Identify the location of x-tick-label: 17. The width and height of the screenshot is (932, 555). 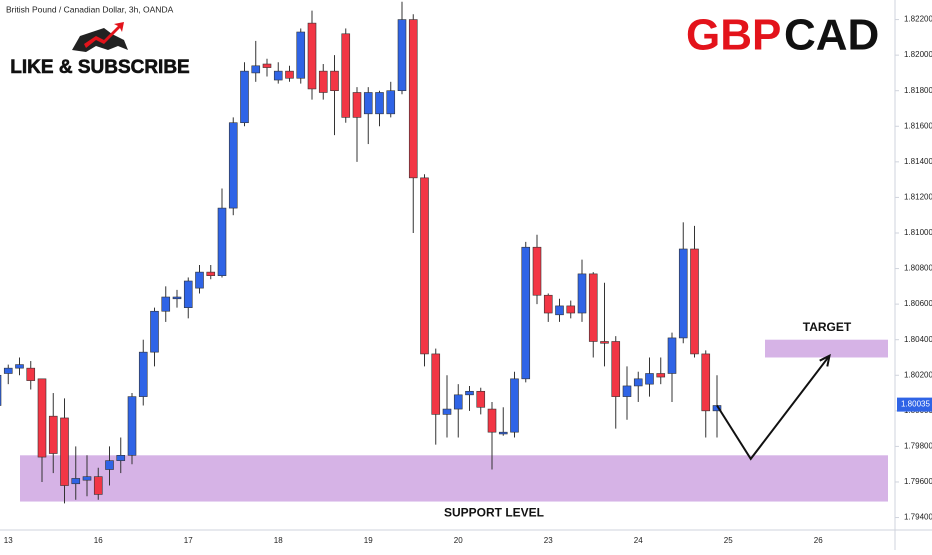
(188, 540).